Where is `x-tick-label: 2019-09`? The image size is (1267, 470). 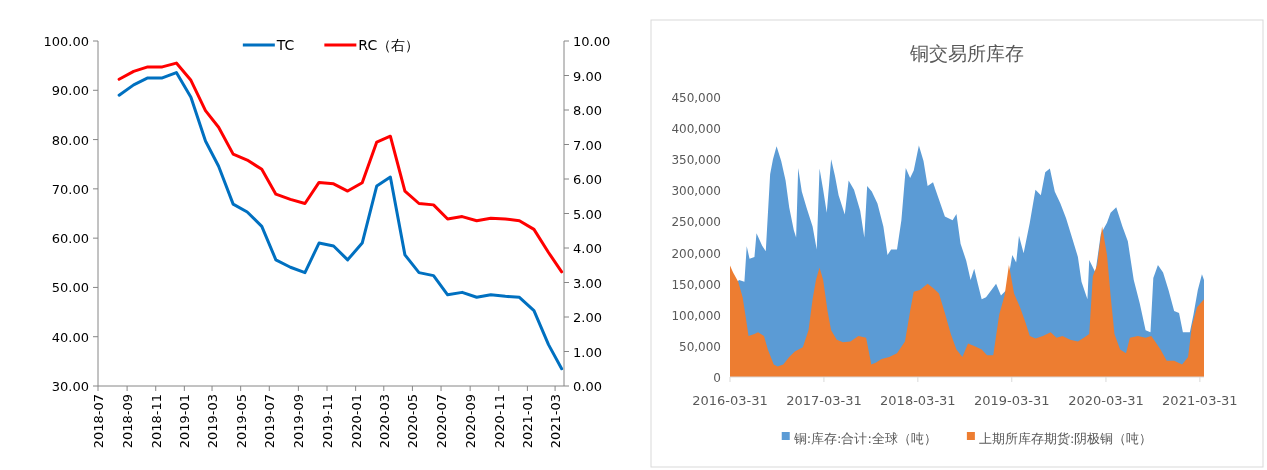 x-tick-label: 2019-09 is located at coordinates (299, 421).